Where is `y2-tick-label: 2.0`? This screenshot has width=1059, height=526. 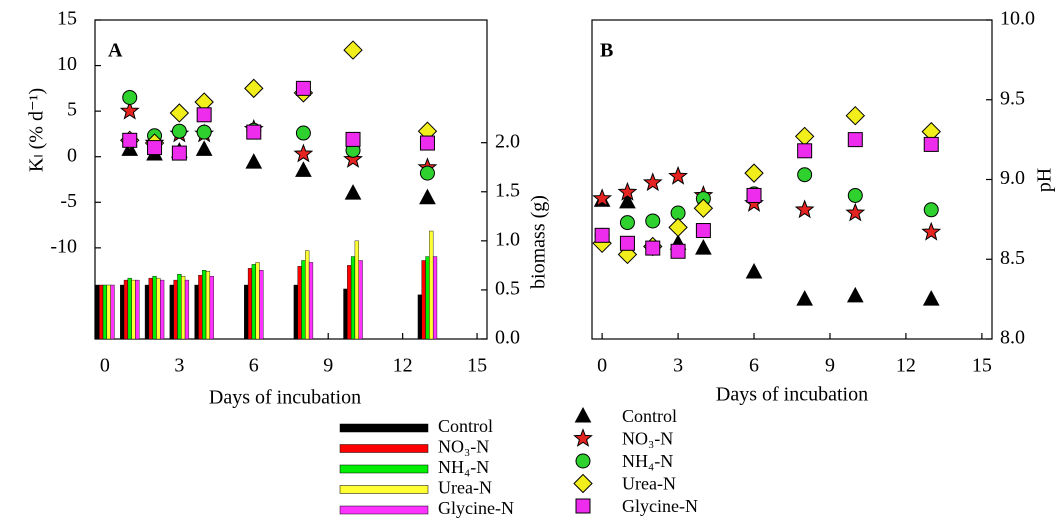
y2-tick-label: 2.0 is located at coordinates (507, 141).